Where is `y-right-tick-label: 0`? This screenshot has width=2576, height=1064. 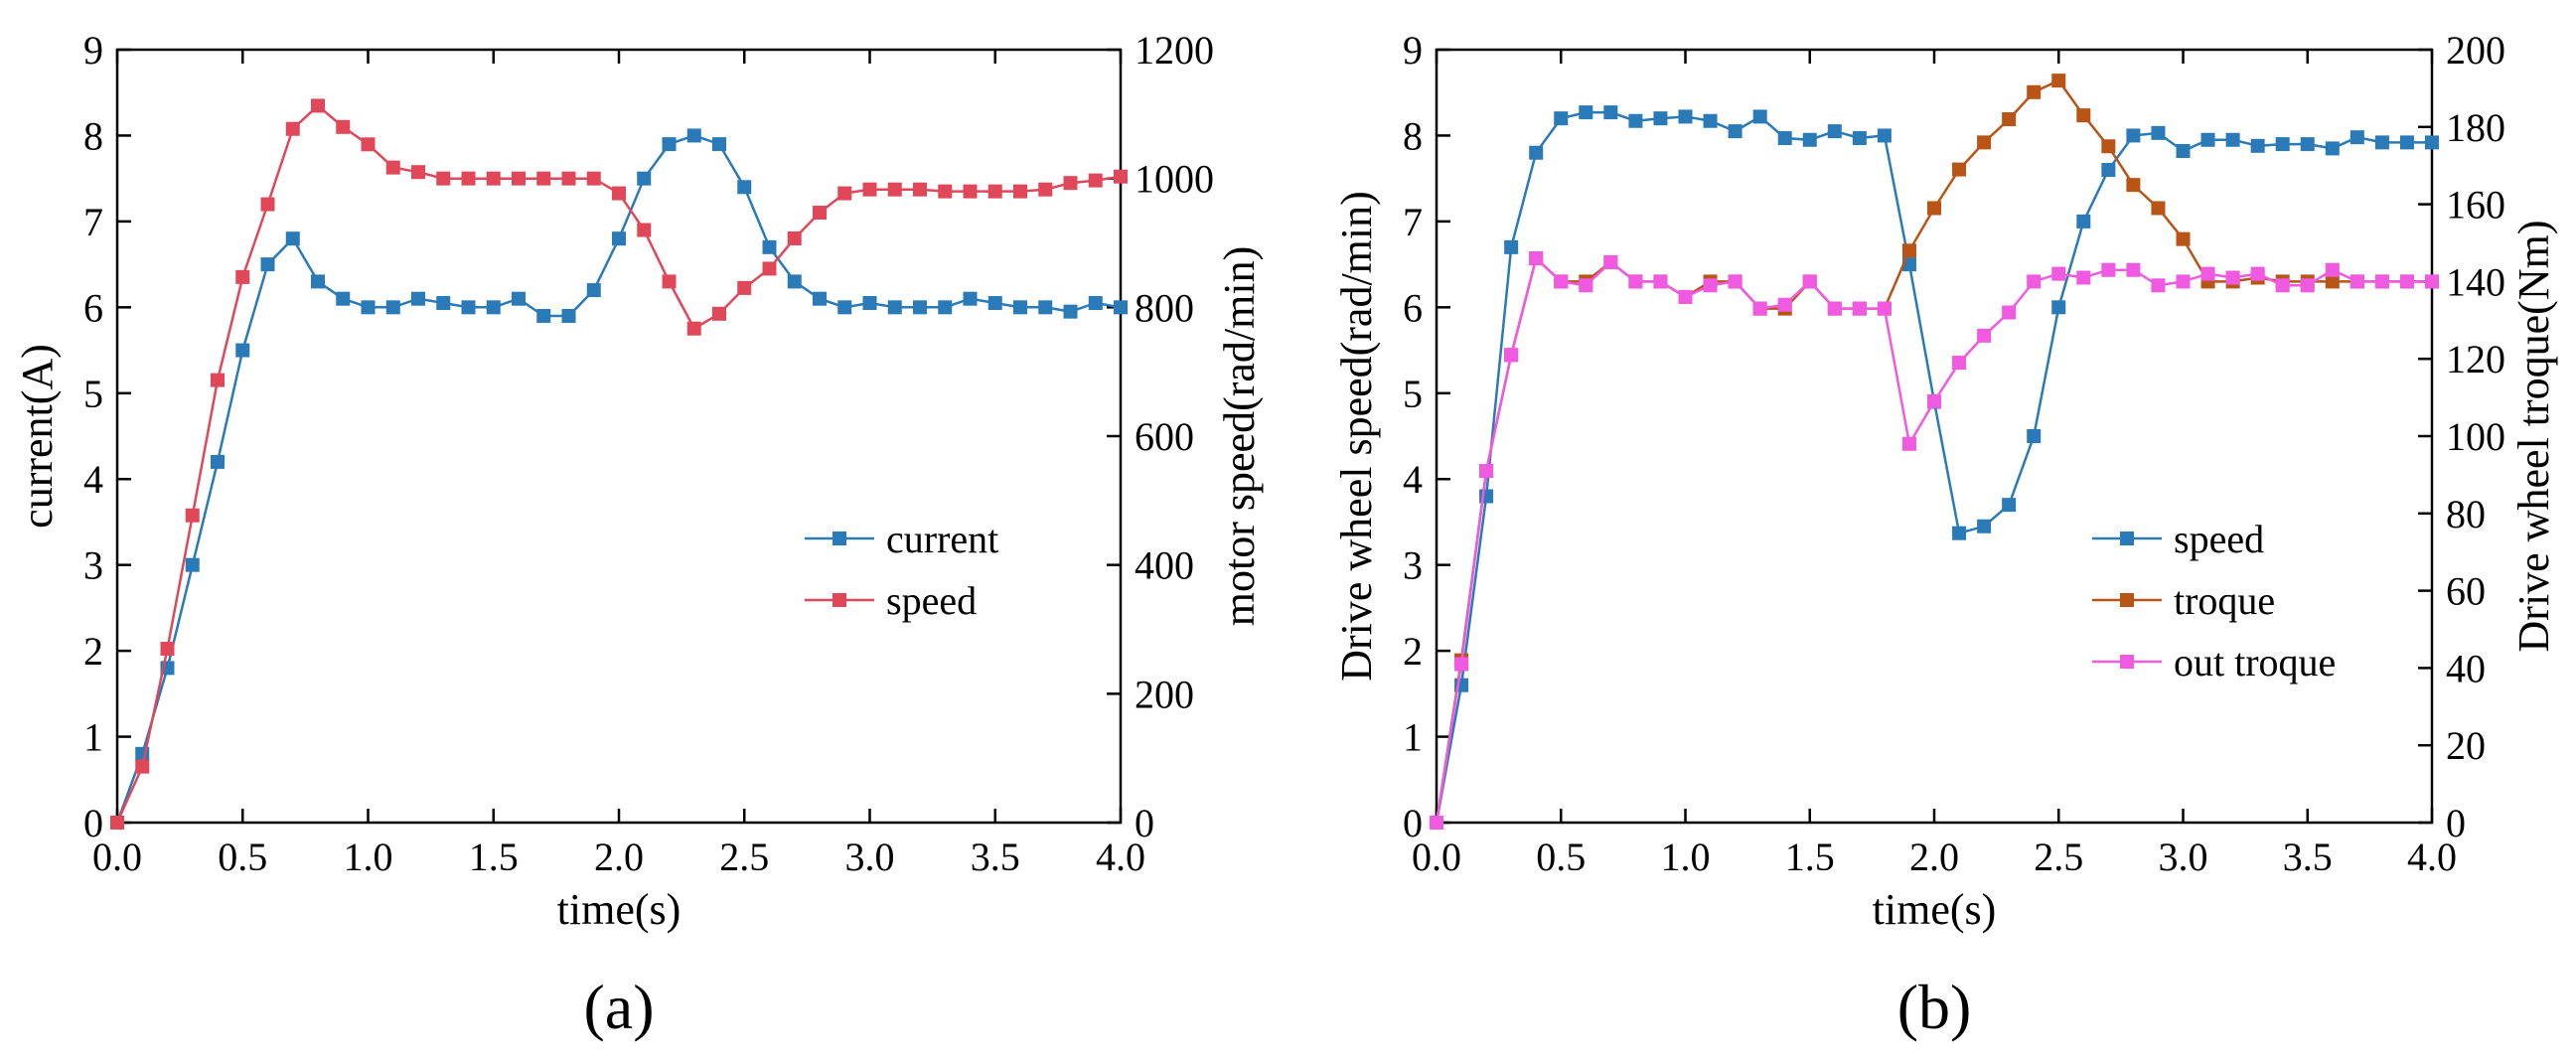 y-right-tick-label: 0 is located at coordinates (1144, 823).